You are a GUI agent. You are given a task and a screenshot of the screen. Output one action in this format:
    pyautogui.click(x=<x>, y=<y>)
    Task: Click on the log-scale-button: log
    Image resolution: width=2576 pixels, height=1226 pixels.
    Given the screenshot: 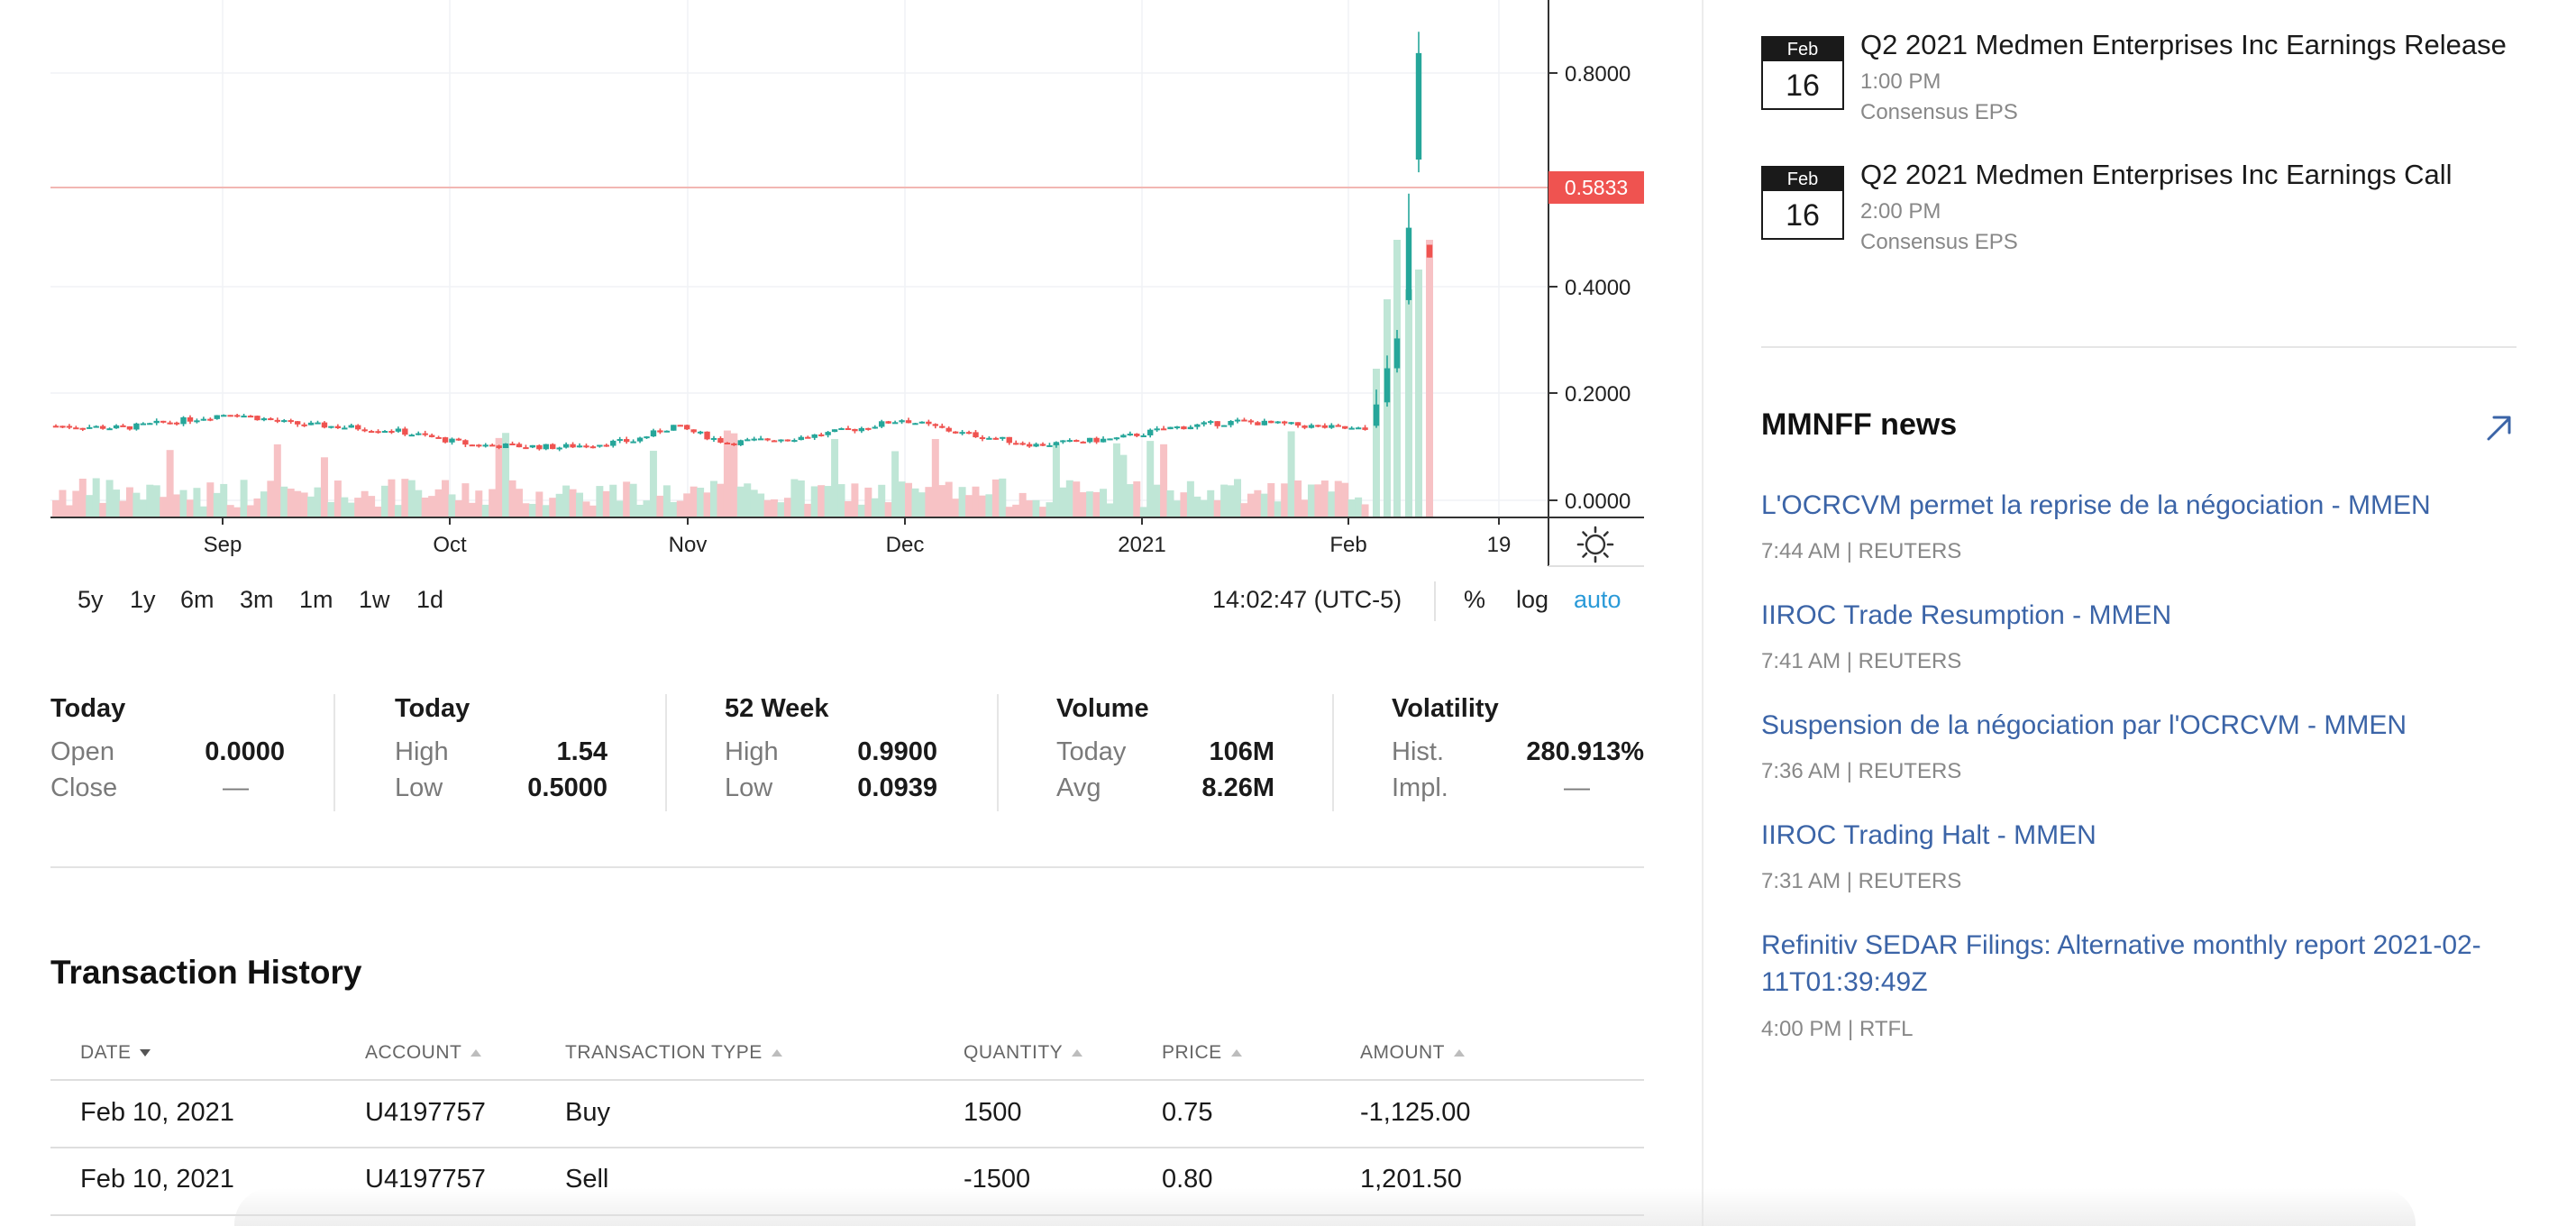 What is the action you would take?
    pyautogui.click(x=1532, y=599)
    